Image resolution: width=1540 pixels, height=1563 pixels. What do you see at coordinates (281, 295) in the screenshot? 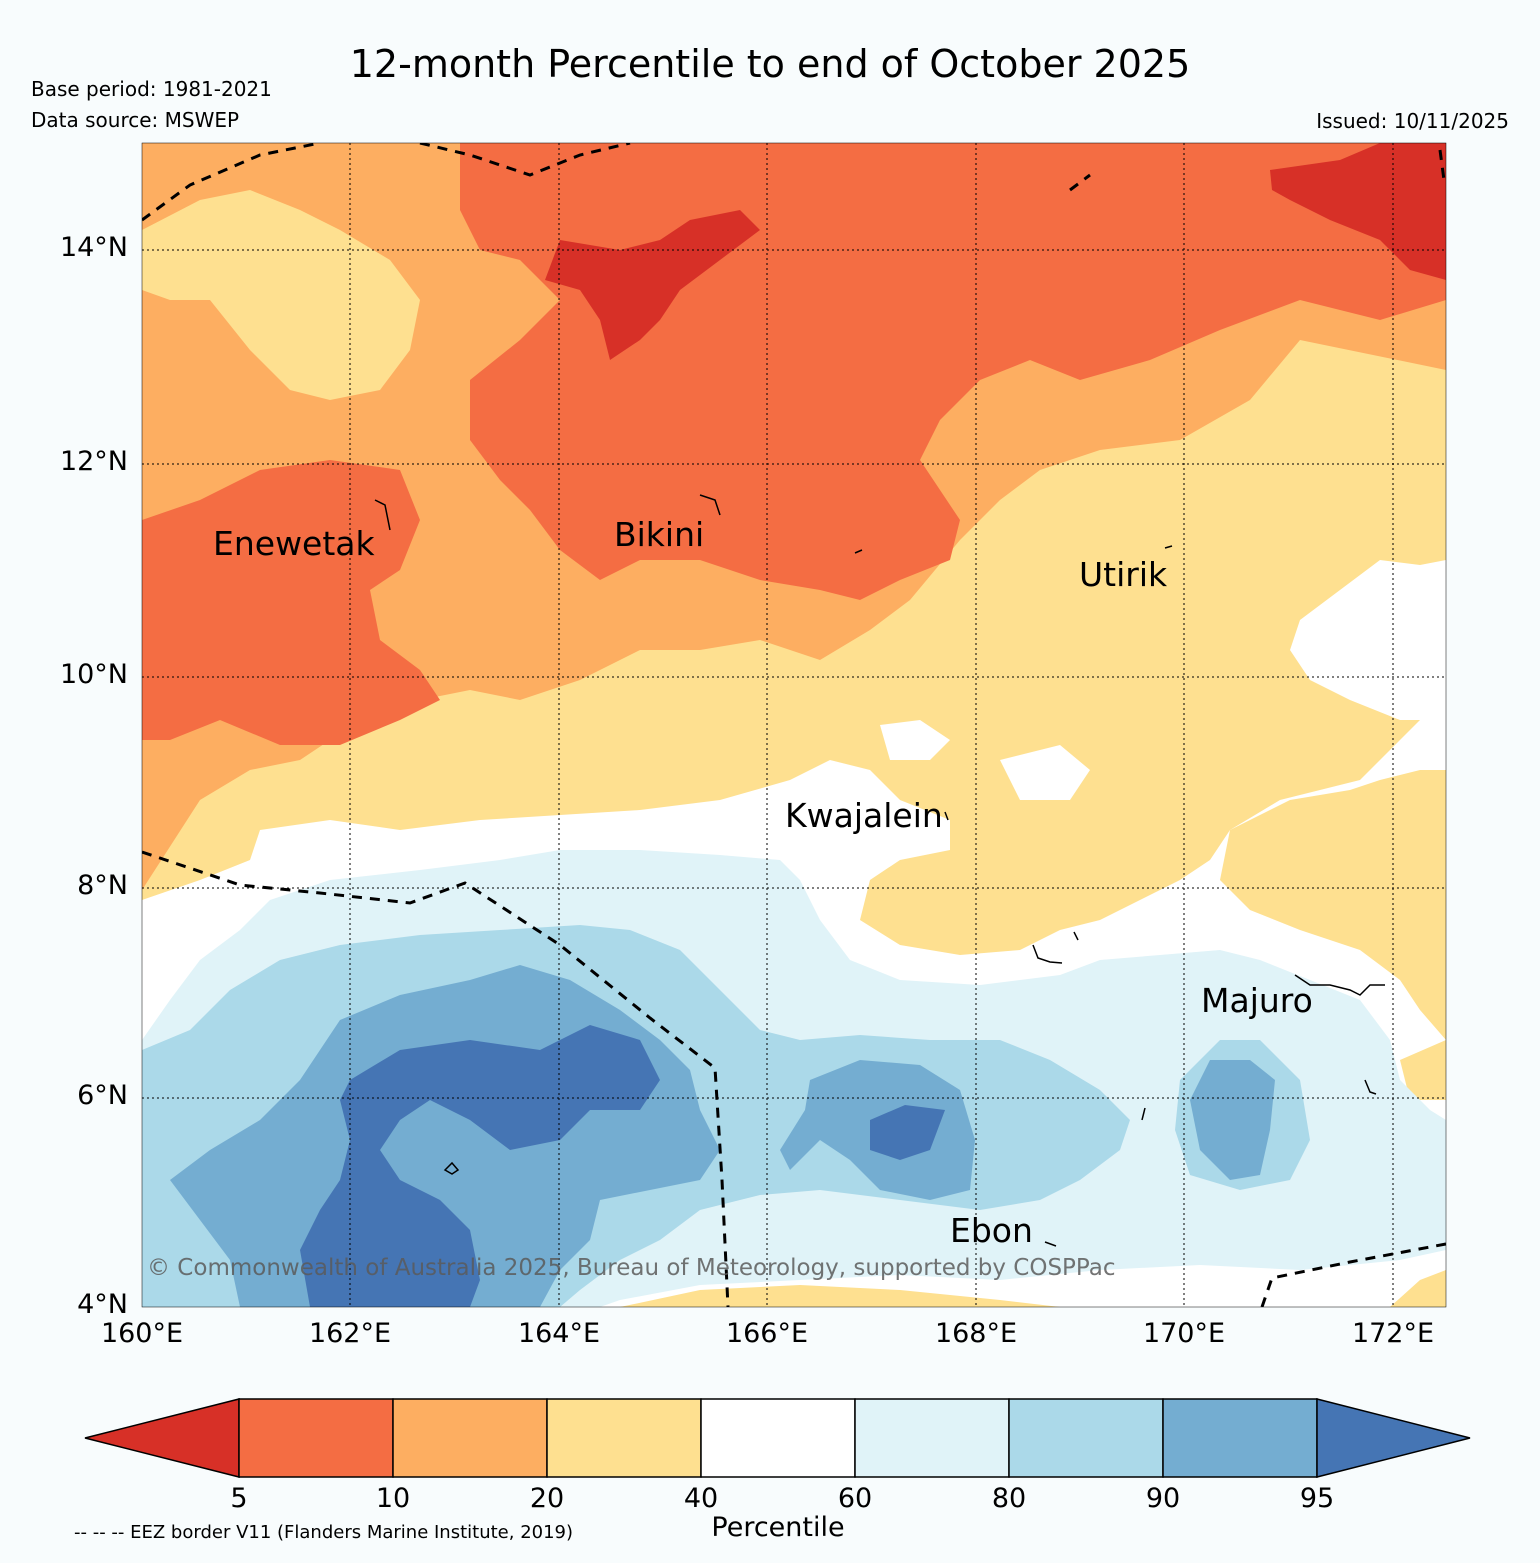
I see `band-20-40-patch` at bounding box center [281, 295].